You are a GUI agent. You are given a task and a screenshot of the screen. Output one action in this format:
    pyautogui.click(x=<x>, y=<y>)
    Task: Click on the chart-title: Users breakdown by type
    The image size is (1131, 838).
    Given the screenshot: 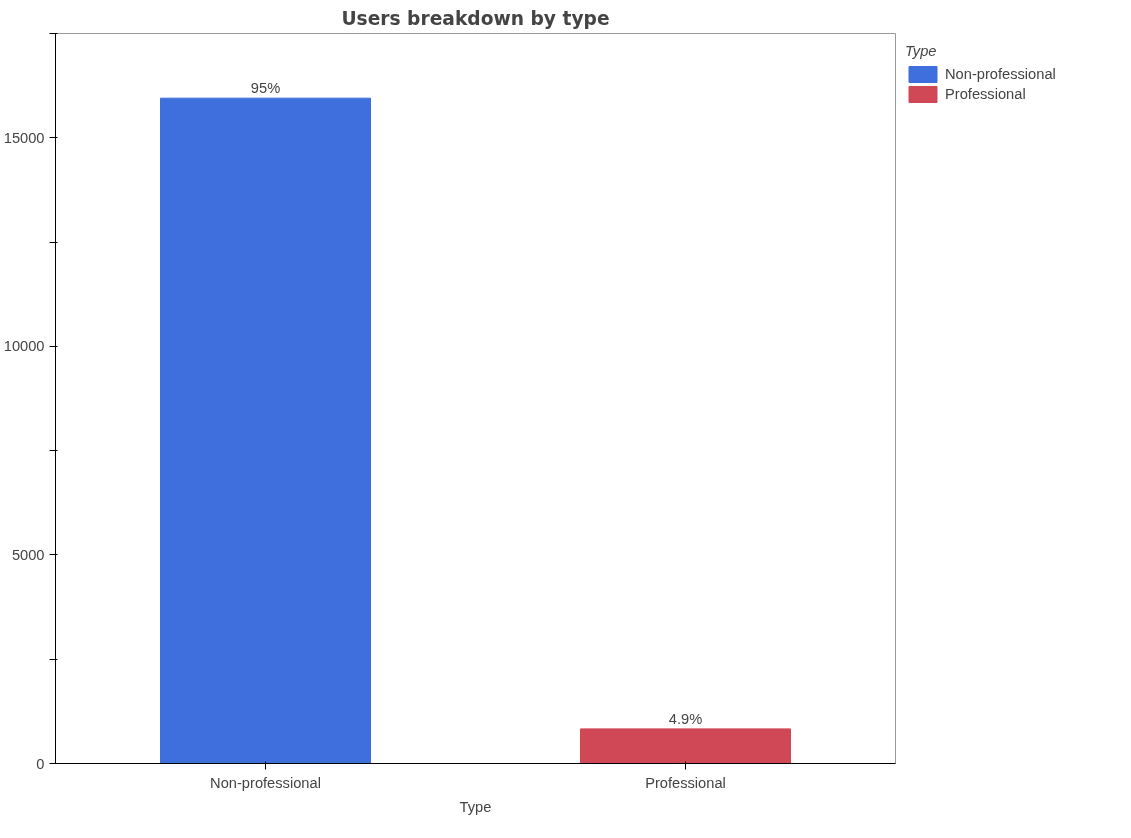 What is the action you would take?
    pyautogui.click(x=475, y=18)
    